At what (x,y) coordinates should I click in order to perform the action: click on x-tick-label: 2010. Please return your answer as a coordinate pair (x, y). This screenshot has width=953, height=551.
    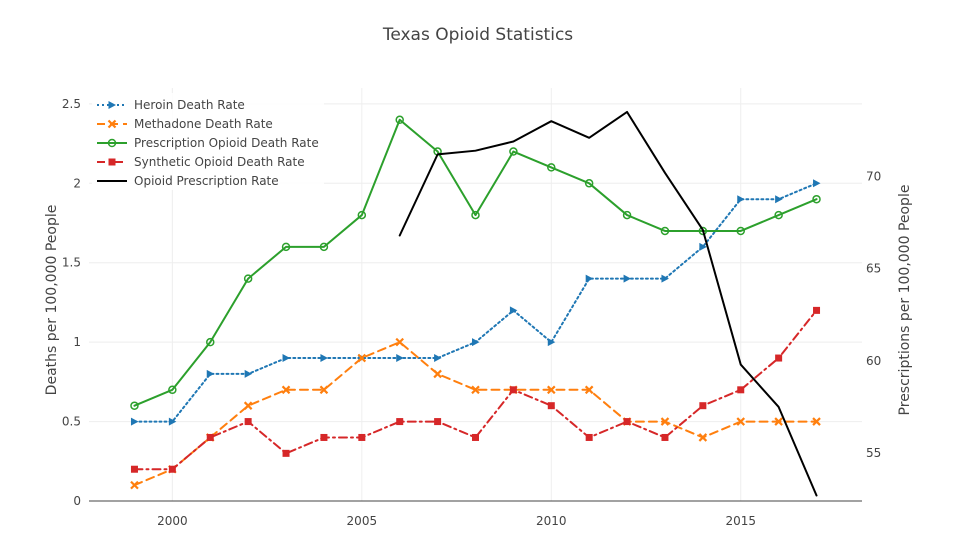
    Looking at the image, I should click on (551, 521).